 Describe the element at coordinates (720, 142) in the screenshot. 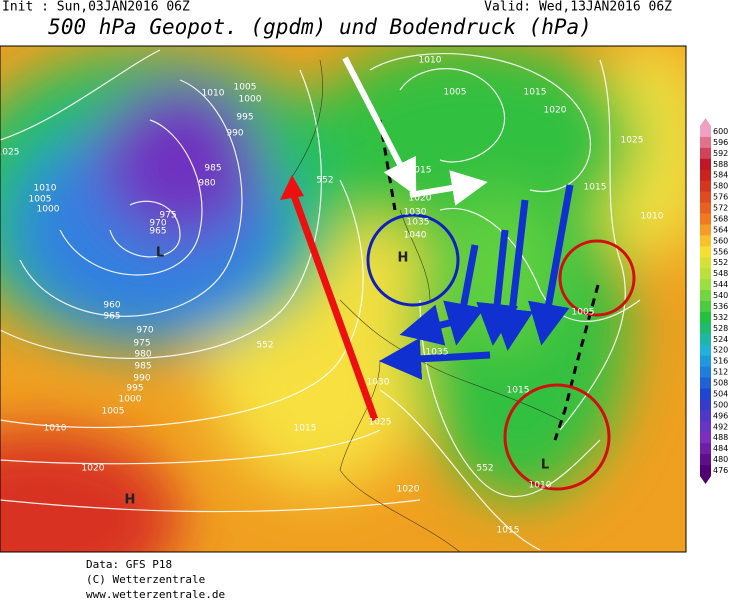

I see `legend-label: 596` at that location.